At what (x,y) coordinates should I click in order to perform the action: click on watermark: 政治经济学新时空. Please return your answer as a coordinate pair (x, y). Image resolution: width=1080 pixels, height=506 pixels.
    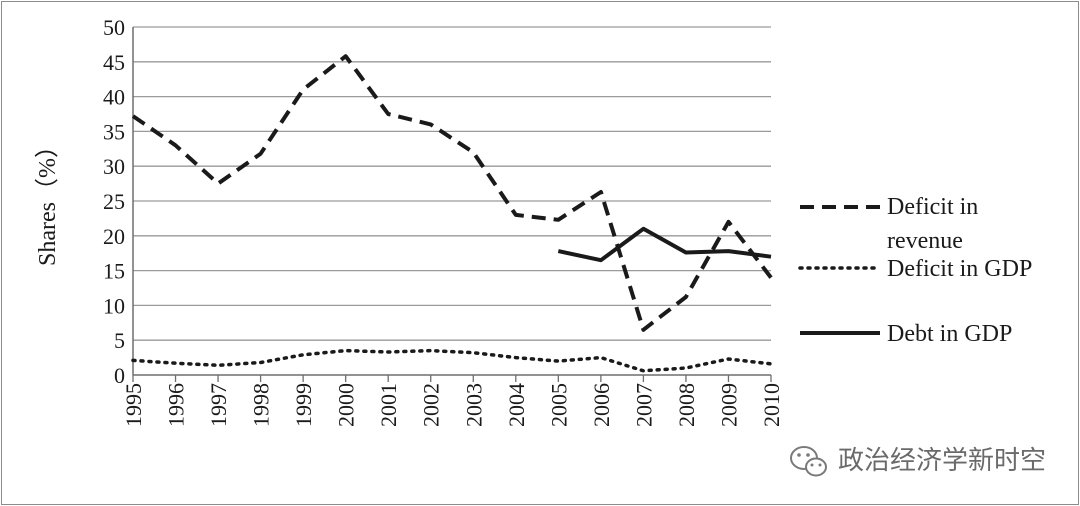
    Looking at the image, I should click on (918, 461).